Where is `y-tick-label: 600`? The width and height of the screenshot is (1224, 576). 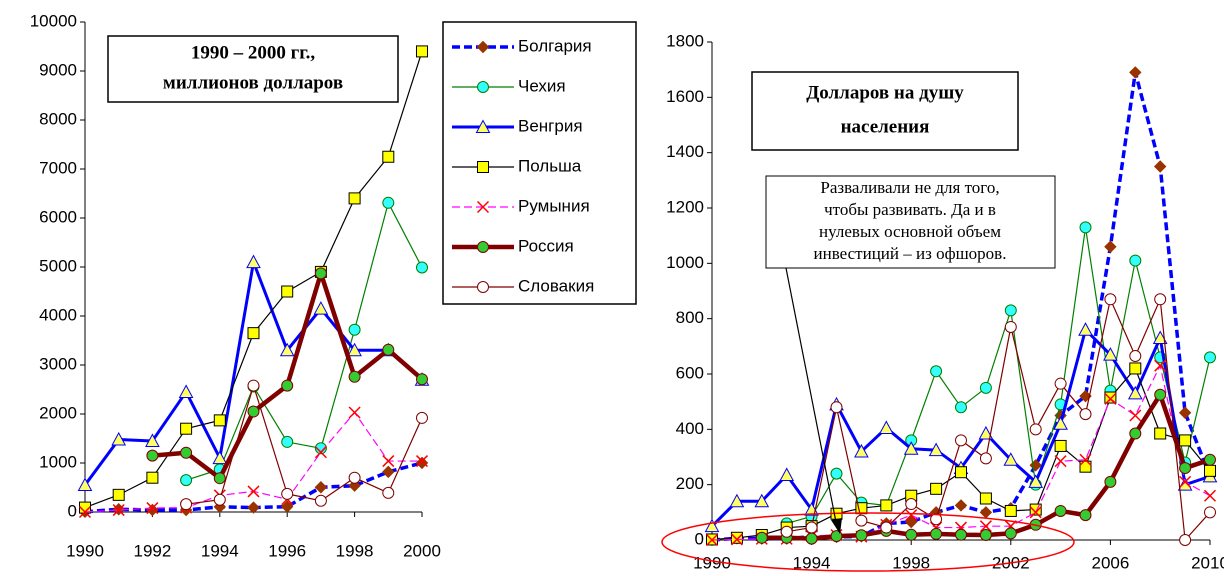
y-tick-label: 600 is located at coordinates (690, 372).